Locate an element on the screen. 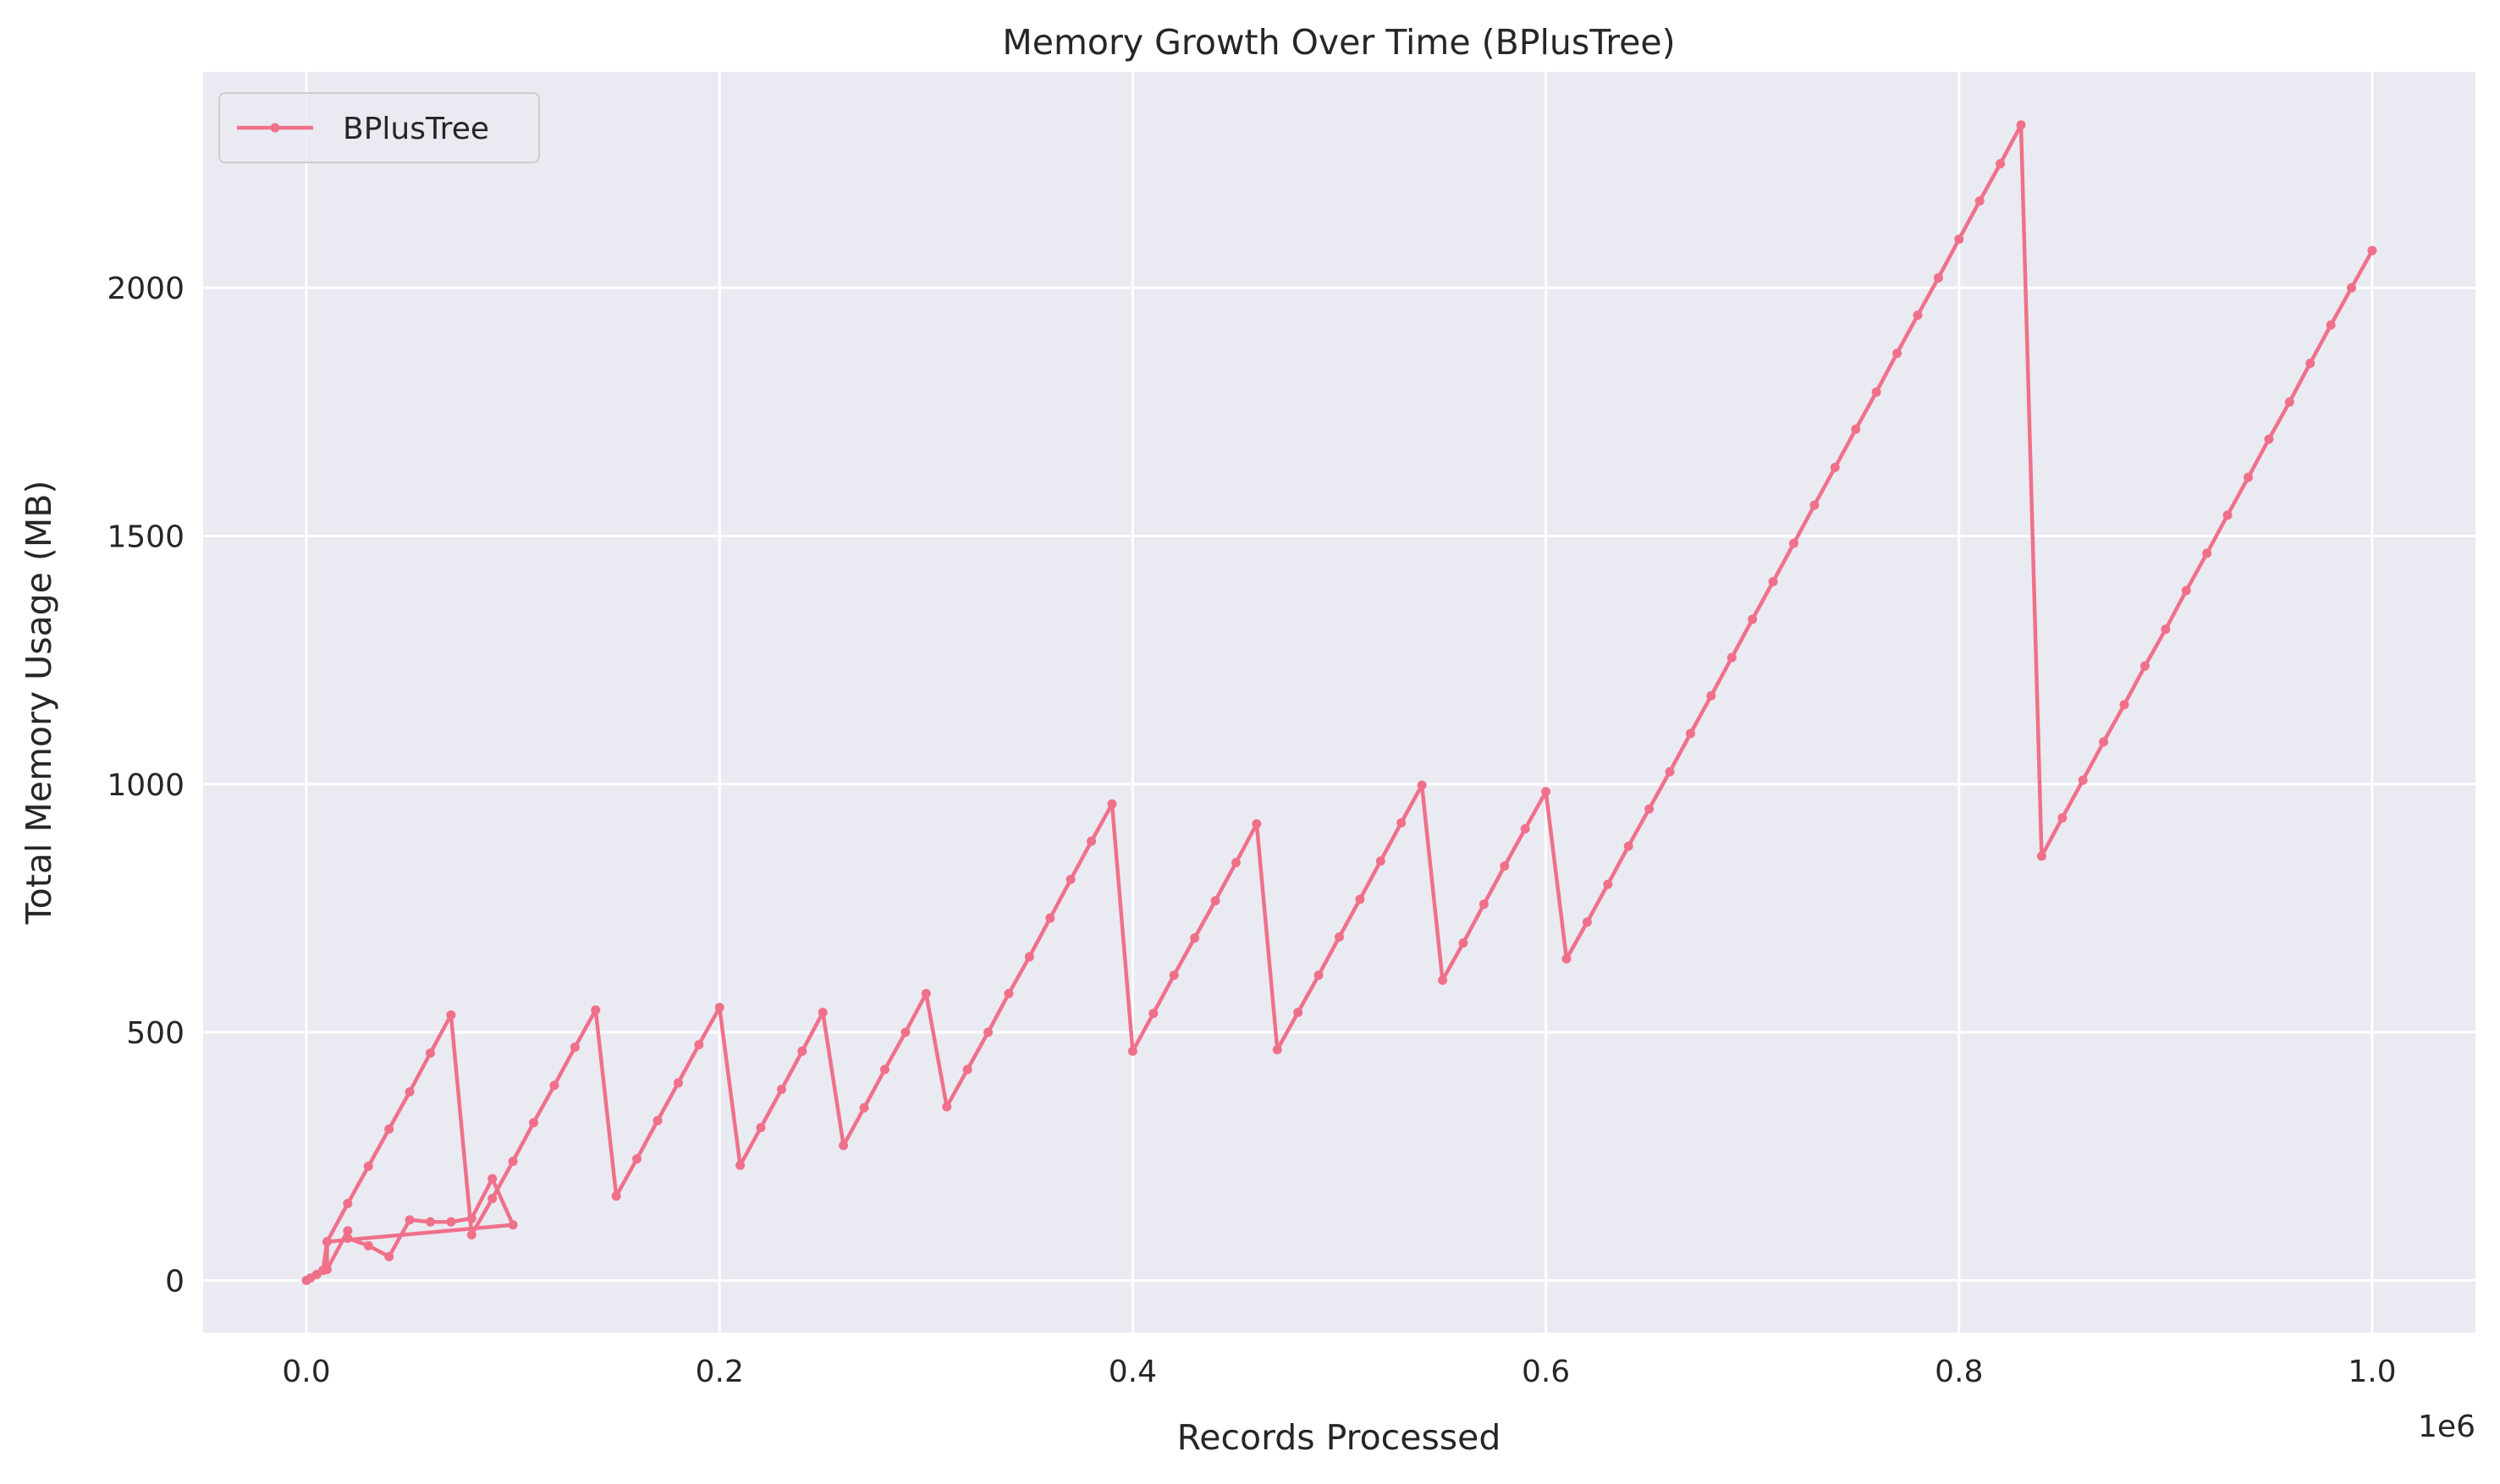 This screenshot has width=2500, height=1484. legend-label-bplustree: BPlusTree is located at coordinates (416, 129).